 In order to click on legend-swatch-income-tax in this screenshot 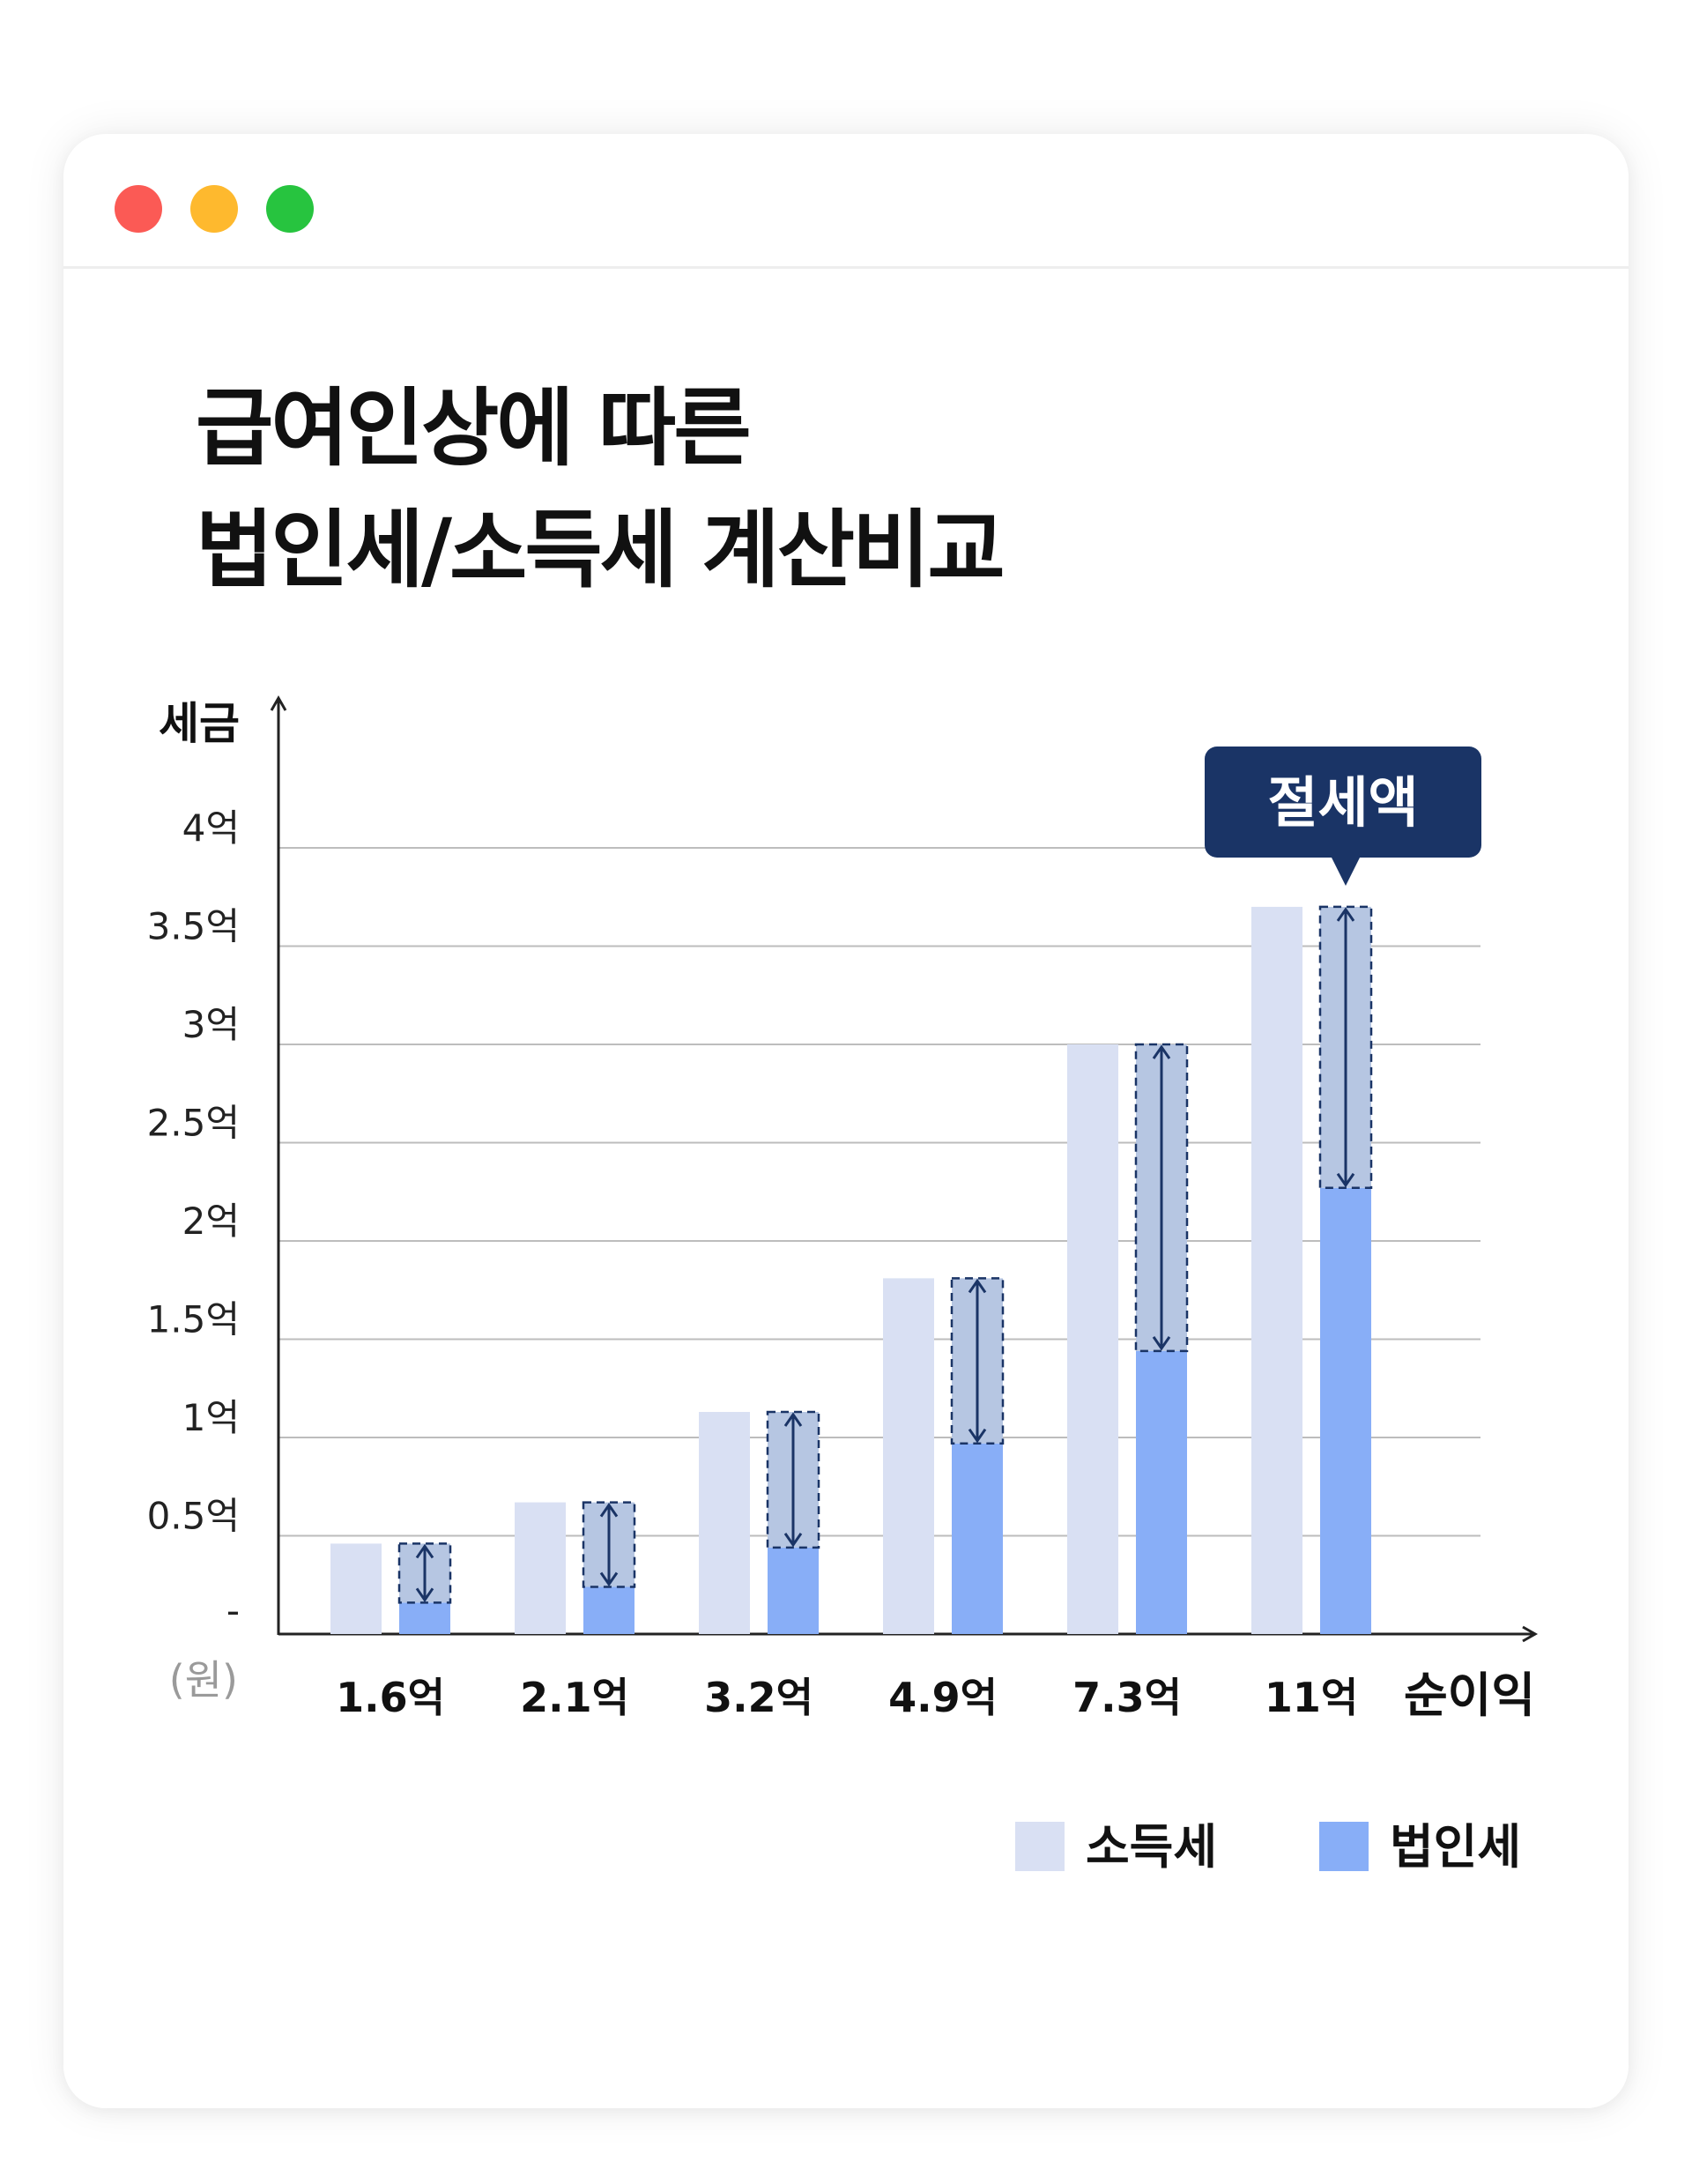, I will do `click(1040, 1846)`.